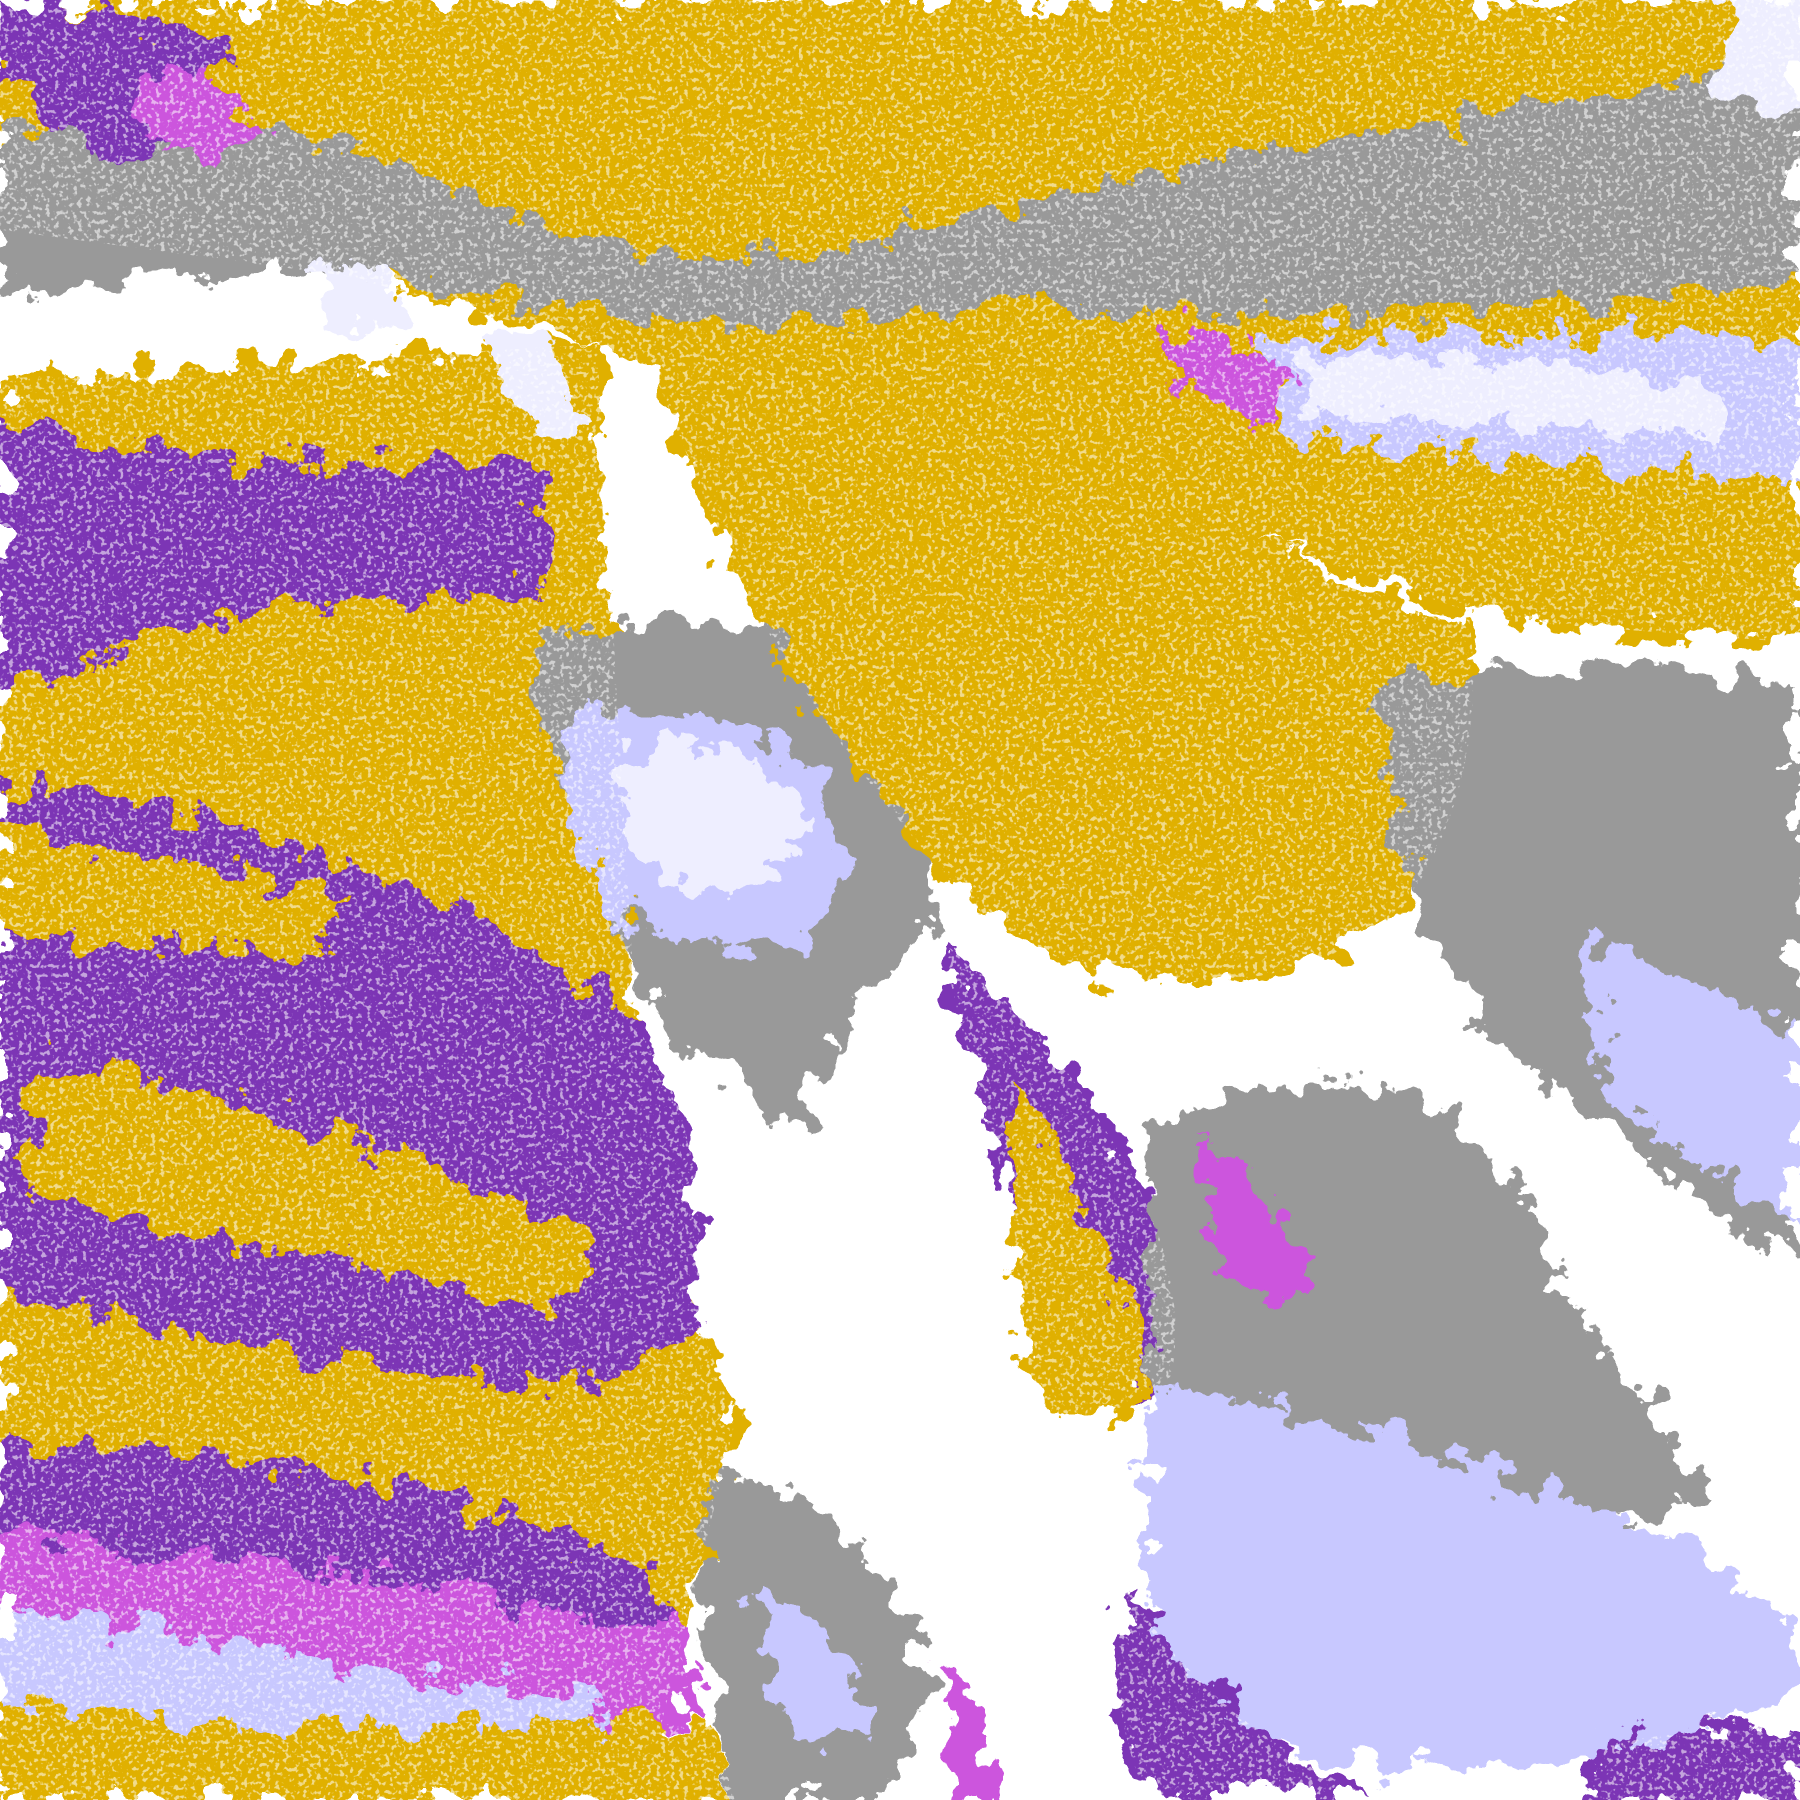 This screenshot has width=1800, height=1800. I want to click on cloud-class-region-pale-lavender, so click(711, 821).